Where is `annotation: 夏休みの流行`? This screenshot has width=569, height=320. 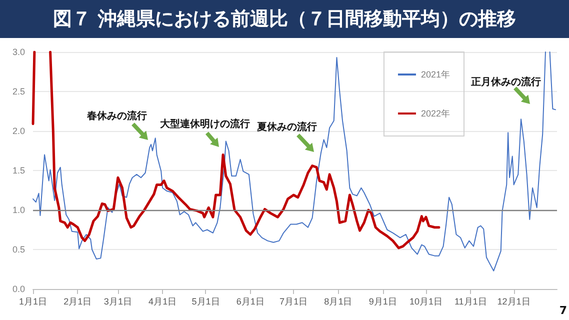
annotation: 夏休みの流行 is located at coordinates (287, 127).